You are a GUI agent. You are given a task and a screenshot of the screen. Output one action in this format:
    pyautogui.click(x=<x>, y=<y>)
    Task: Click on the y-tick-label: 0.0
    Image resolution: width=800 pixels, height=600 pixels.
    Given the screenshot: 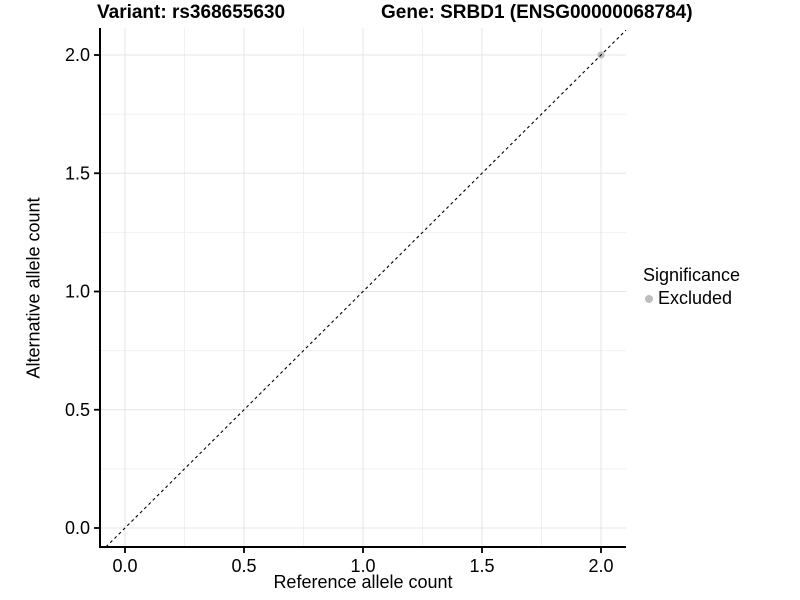 What is the action you would take?
    pyautogui.click(x=77, y=528)
    